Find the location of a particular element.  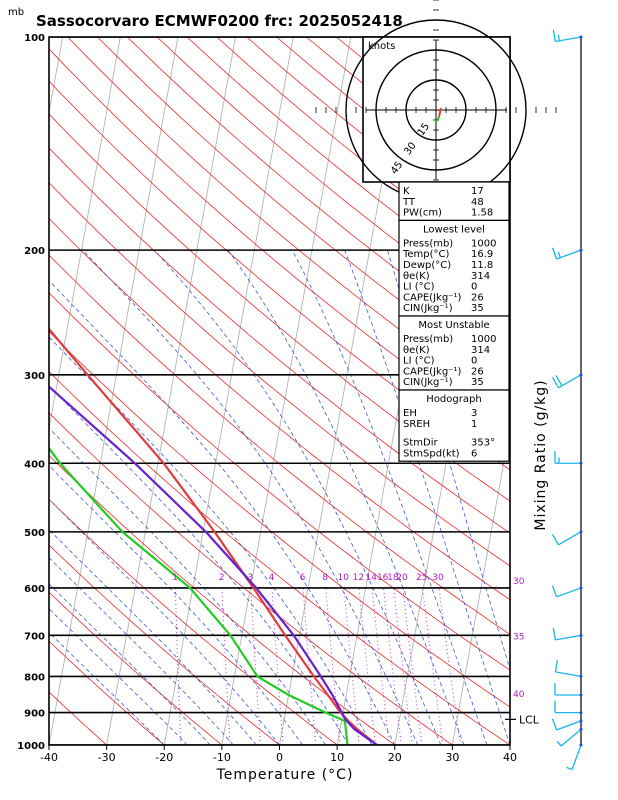

panel-box is located at coordinates (454, 425).